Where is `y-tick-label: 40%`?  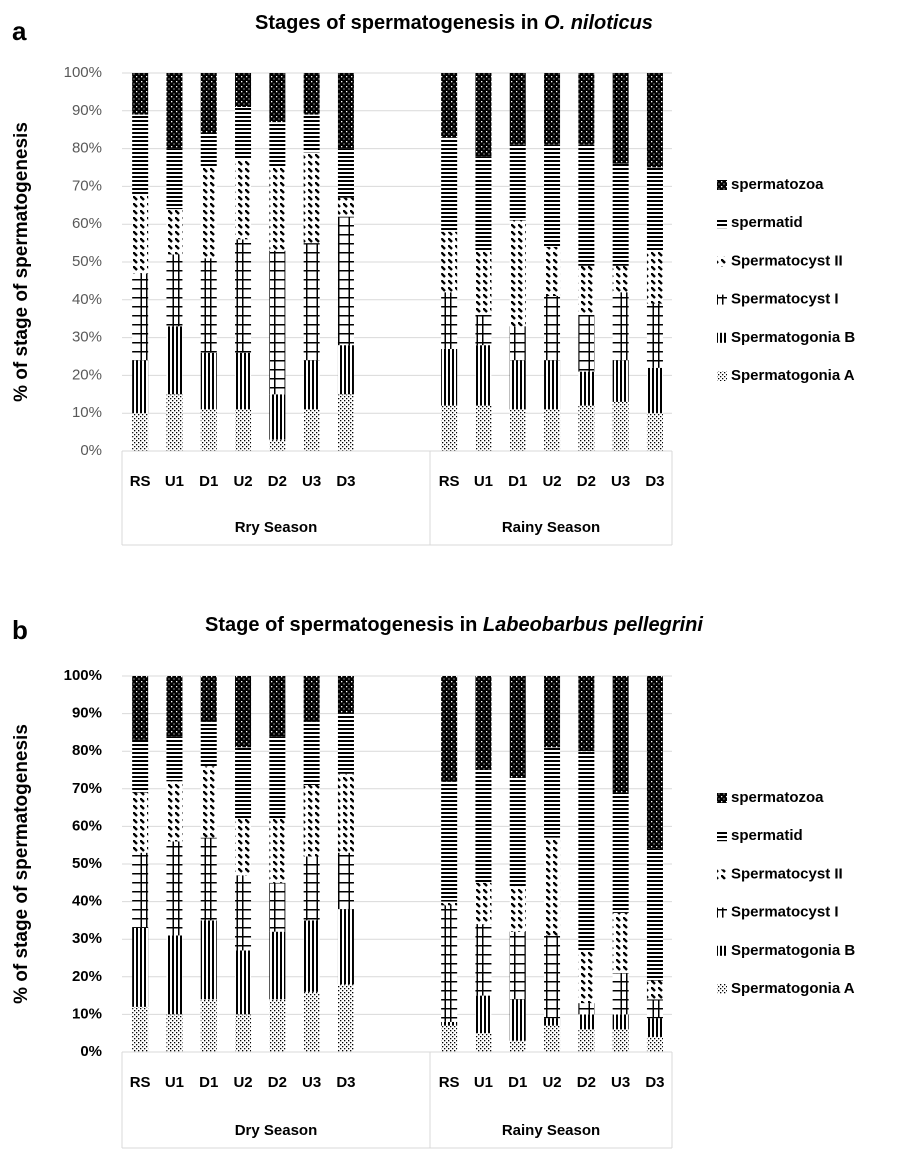
y-tick-label: 40% is located at coordinates (87, 901).